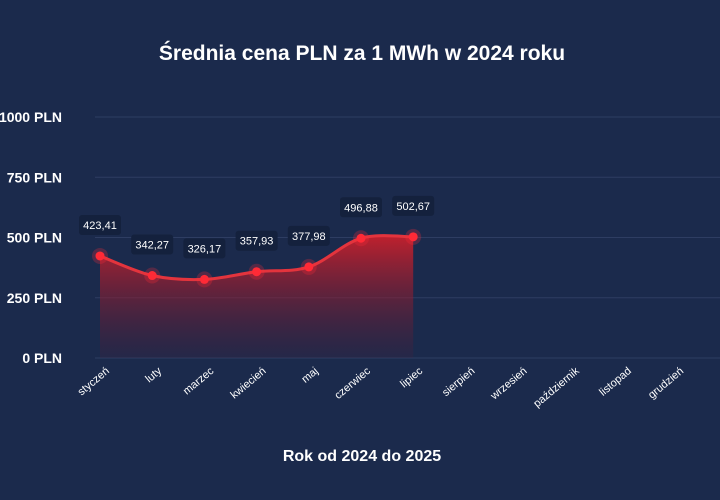 The height and width of the screenshot is (500, 720). I want to click on x-tick-label: kwiecień, so click(248, 383).